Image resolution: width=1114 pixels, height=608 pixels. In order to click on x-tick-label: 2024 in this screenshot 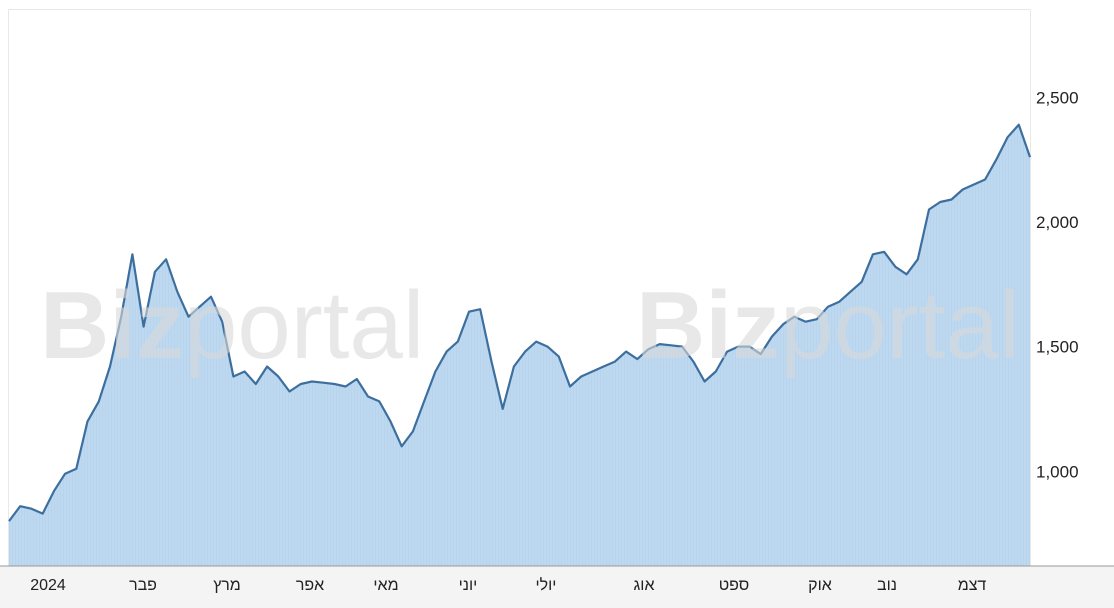, I will do `click(48, 585)`.